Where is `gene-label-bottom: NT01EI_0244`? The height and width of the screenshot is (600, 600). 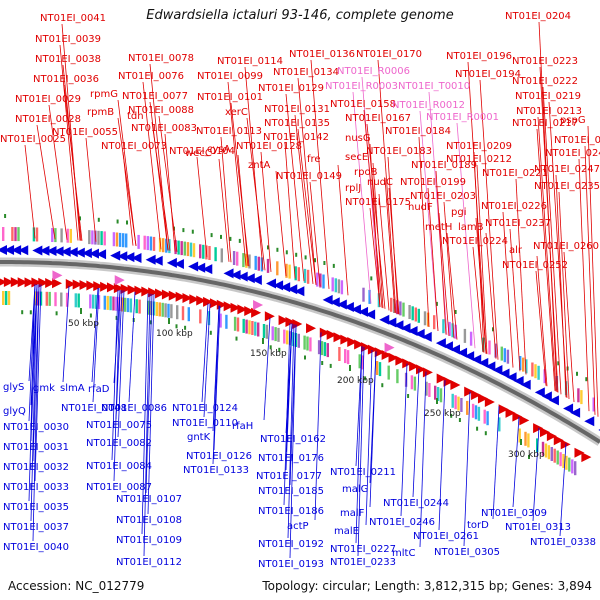 gene-label-bottom: NT01EI_0244 is located at coordinates (416, 503).